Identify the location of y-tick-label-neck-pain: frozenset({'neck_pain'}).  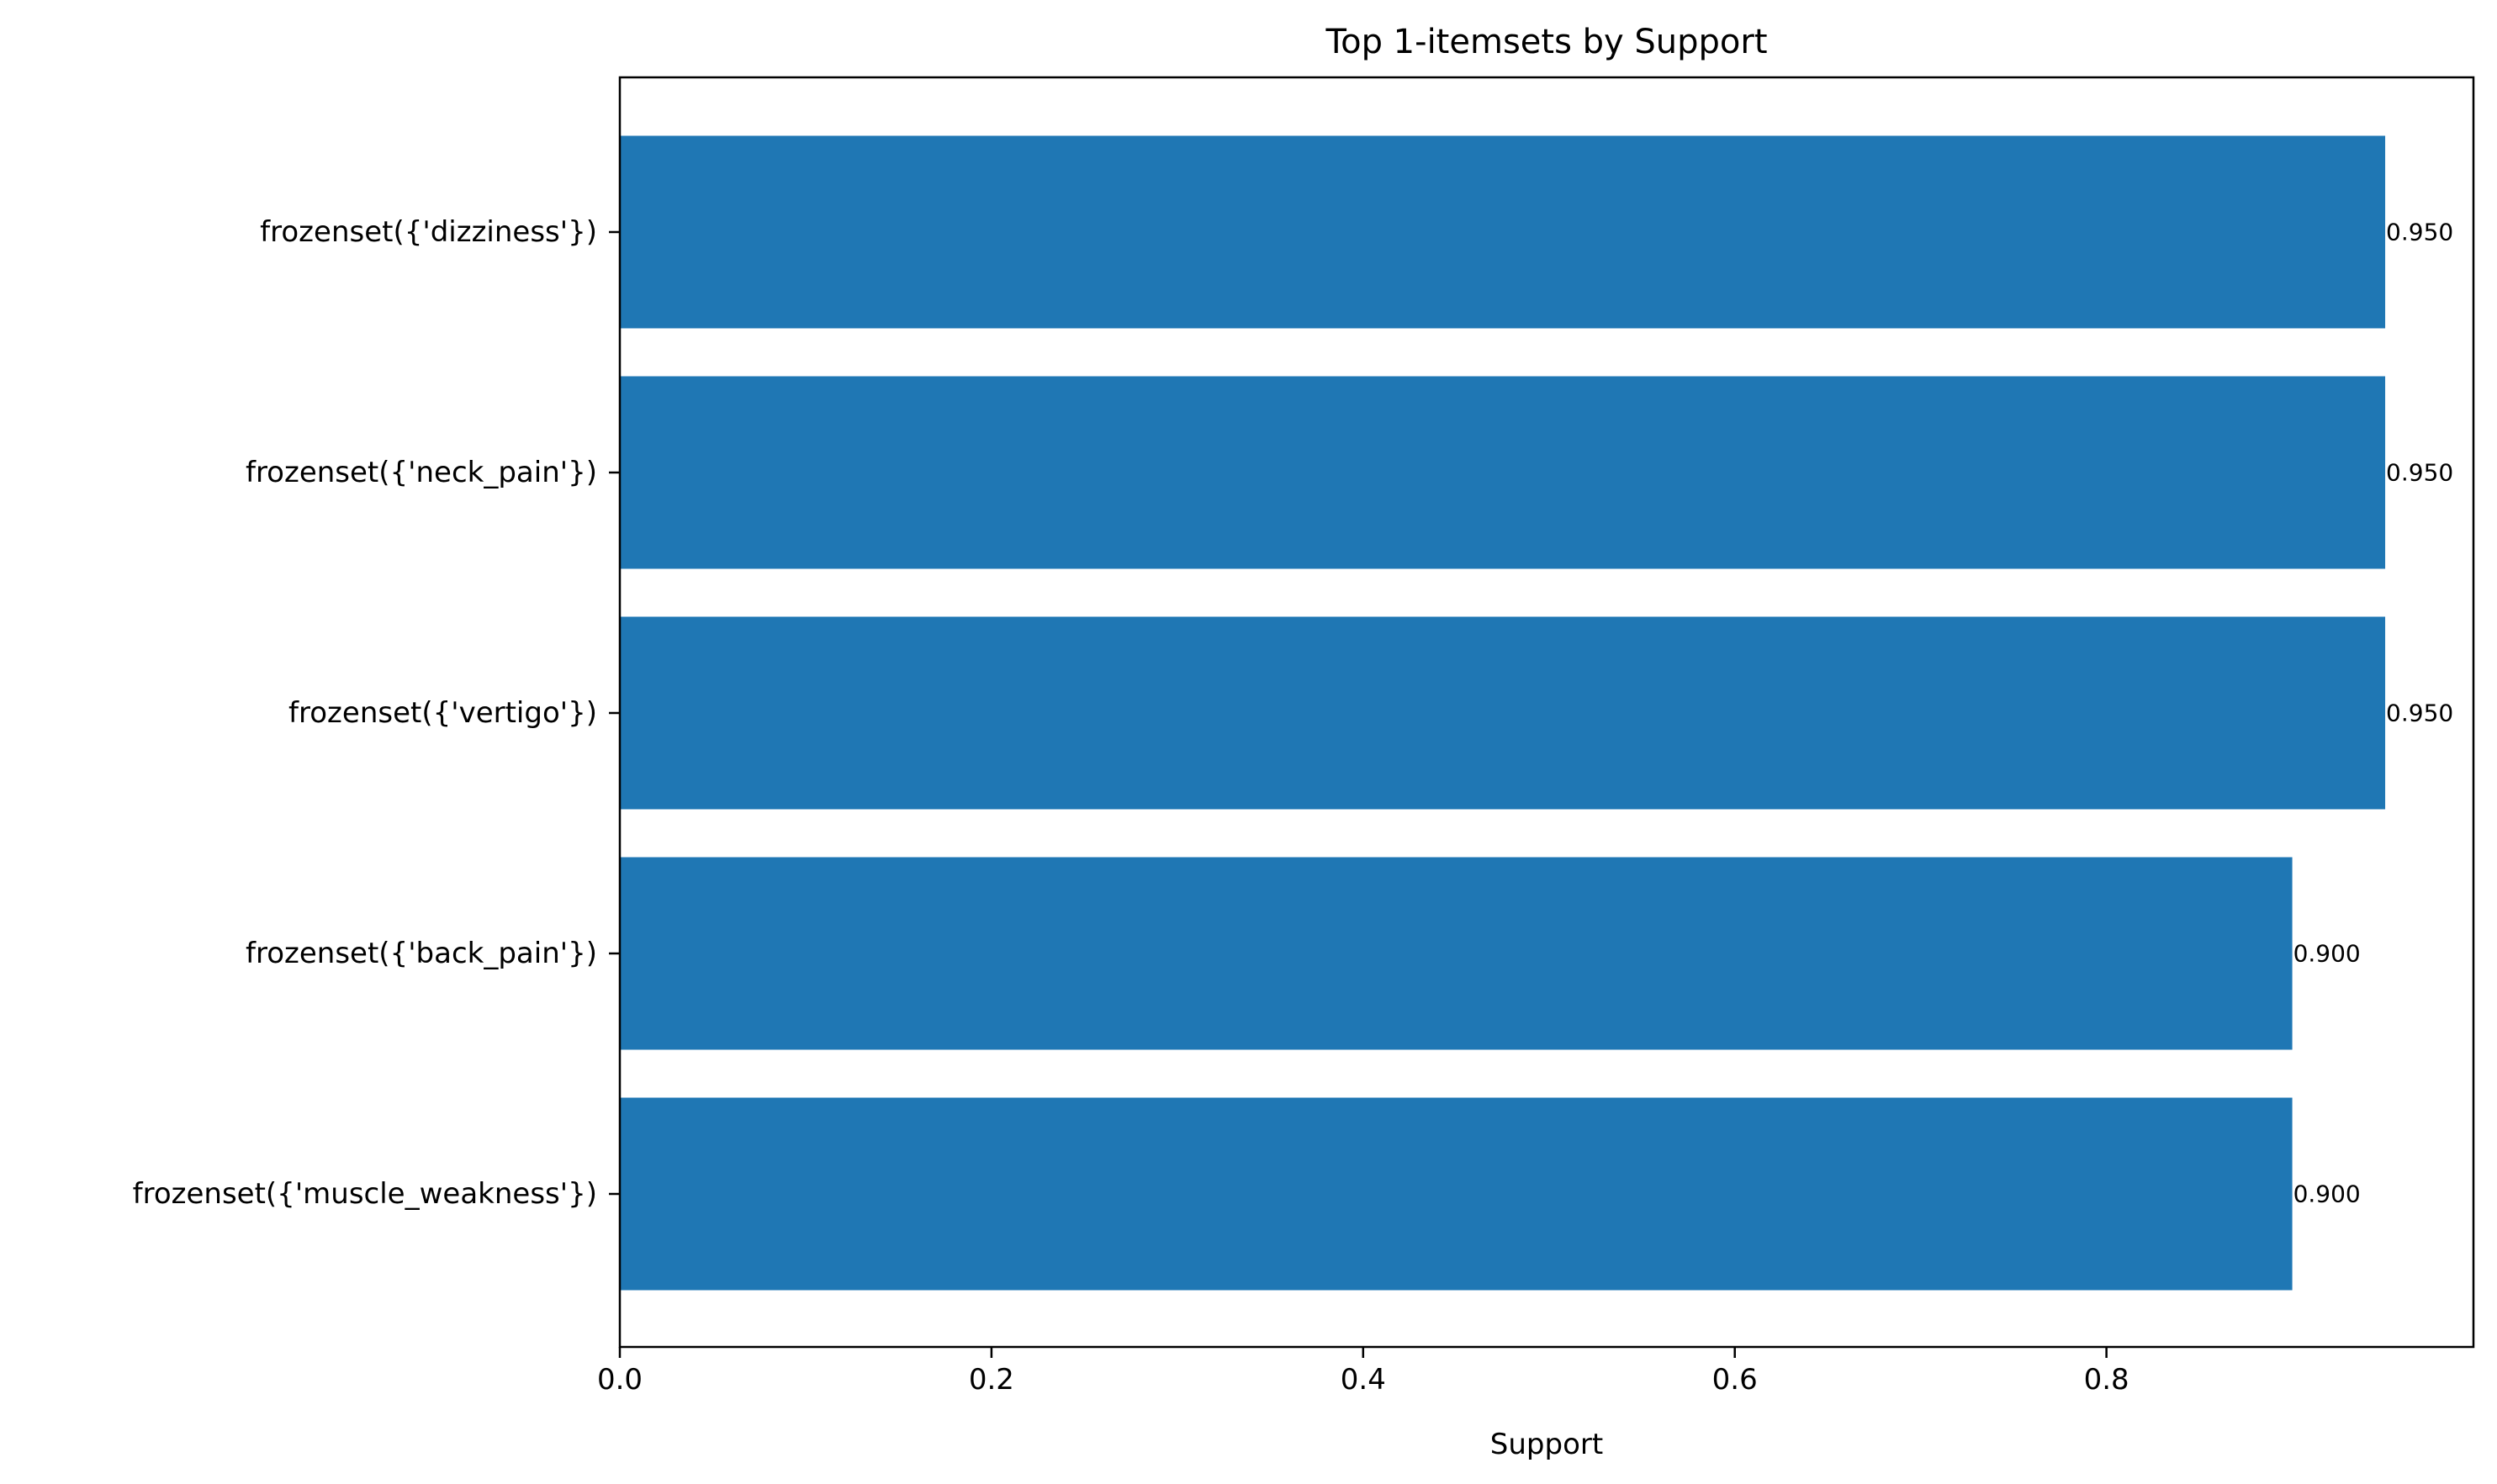
(421, 473).